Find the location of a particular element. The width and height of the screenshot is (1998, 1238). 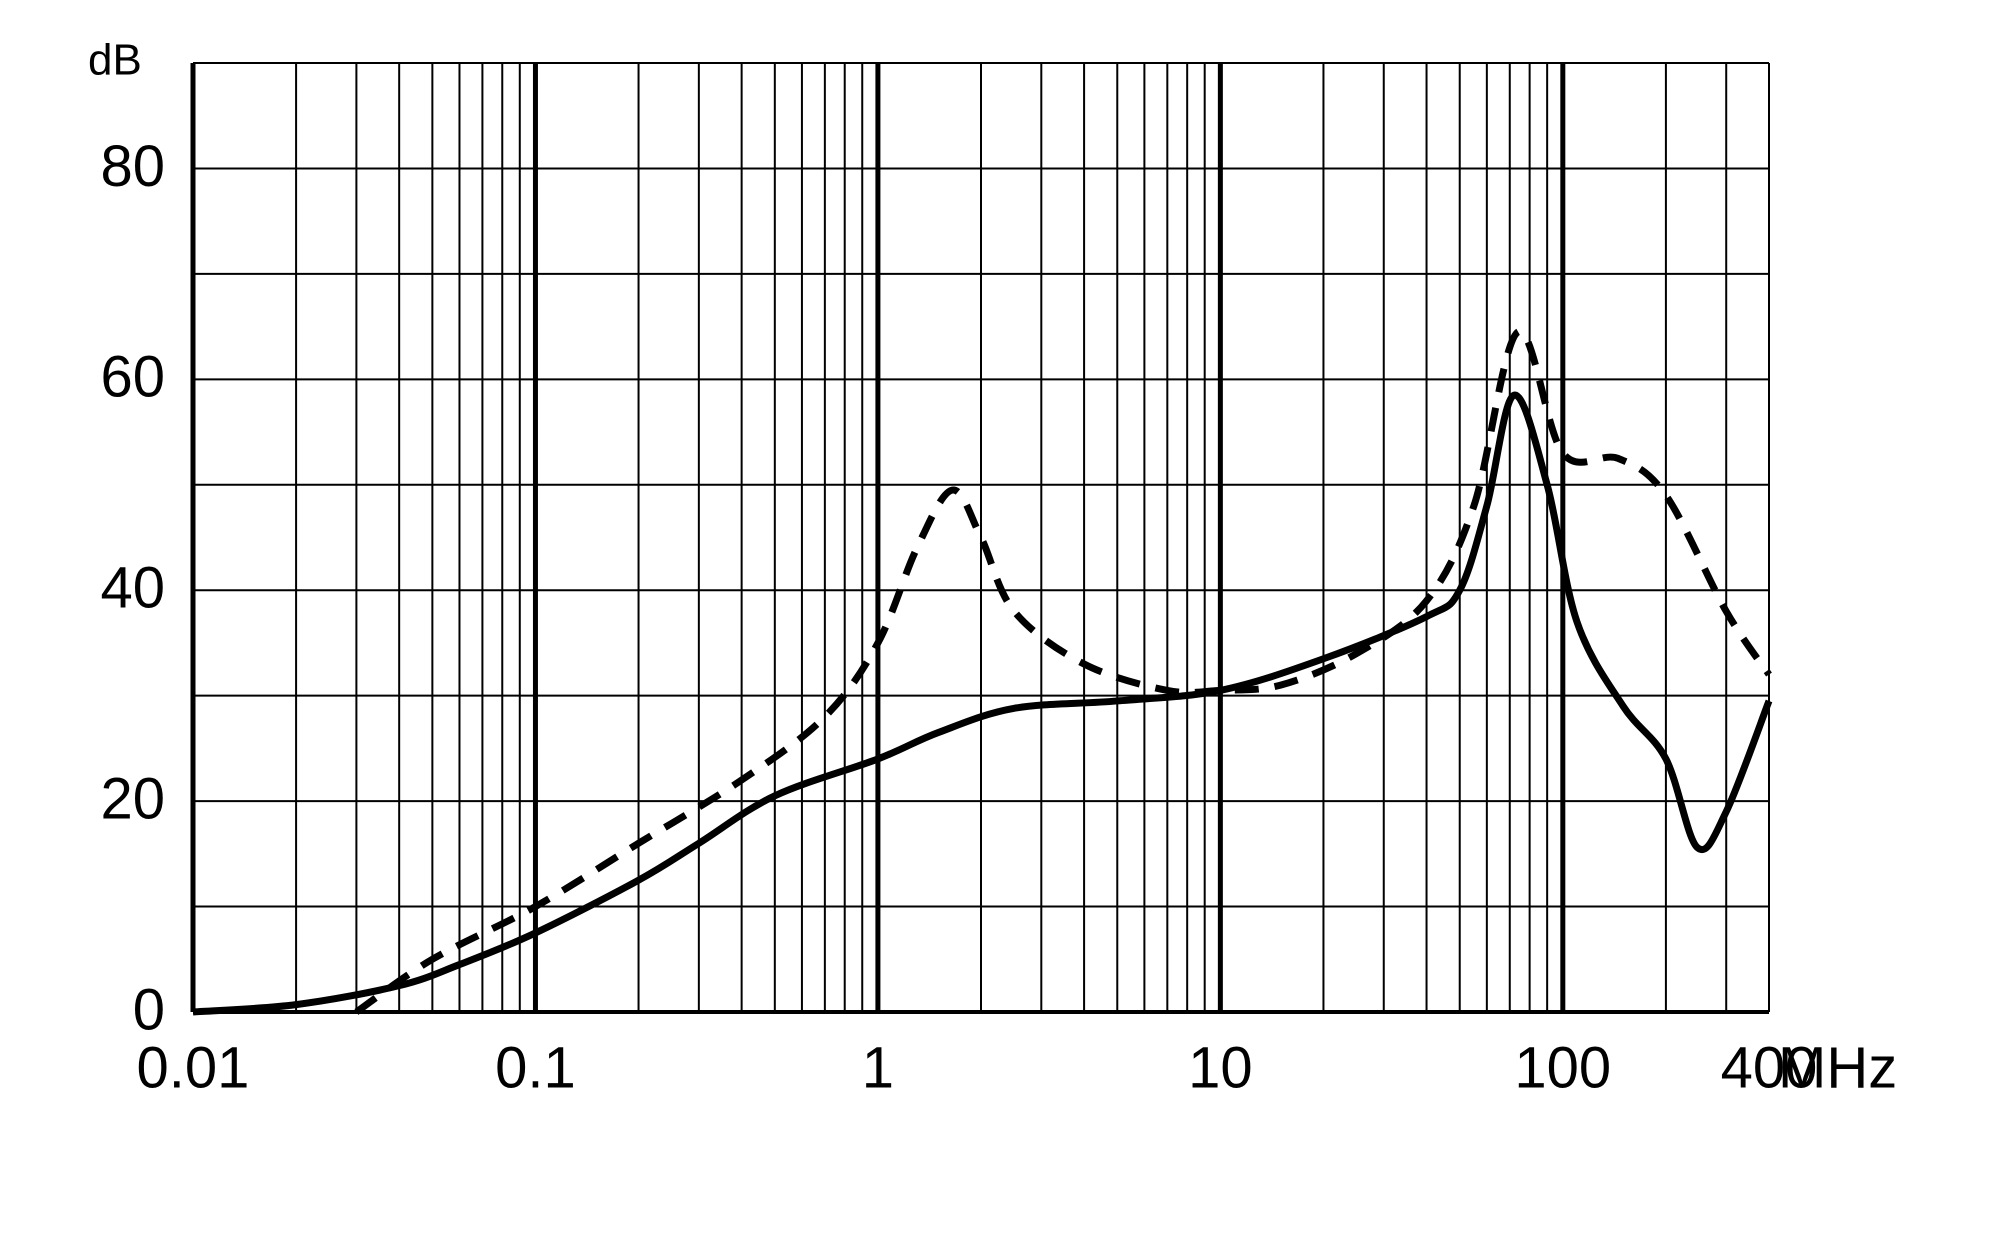

x-tick-label: 0.1 is located at coordinates (535, 1067).